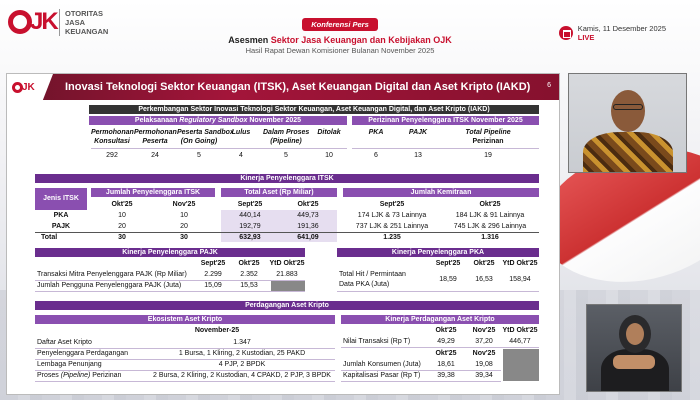 This screenshot has height=400, width=700. I want to click on perizinan-col-header-line1: Total Pipeline, so click(488, 132).